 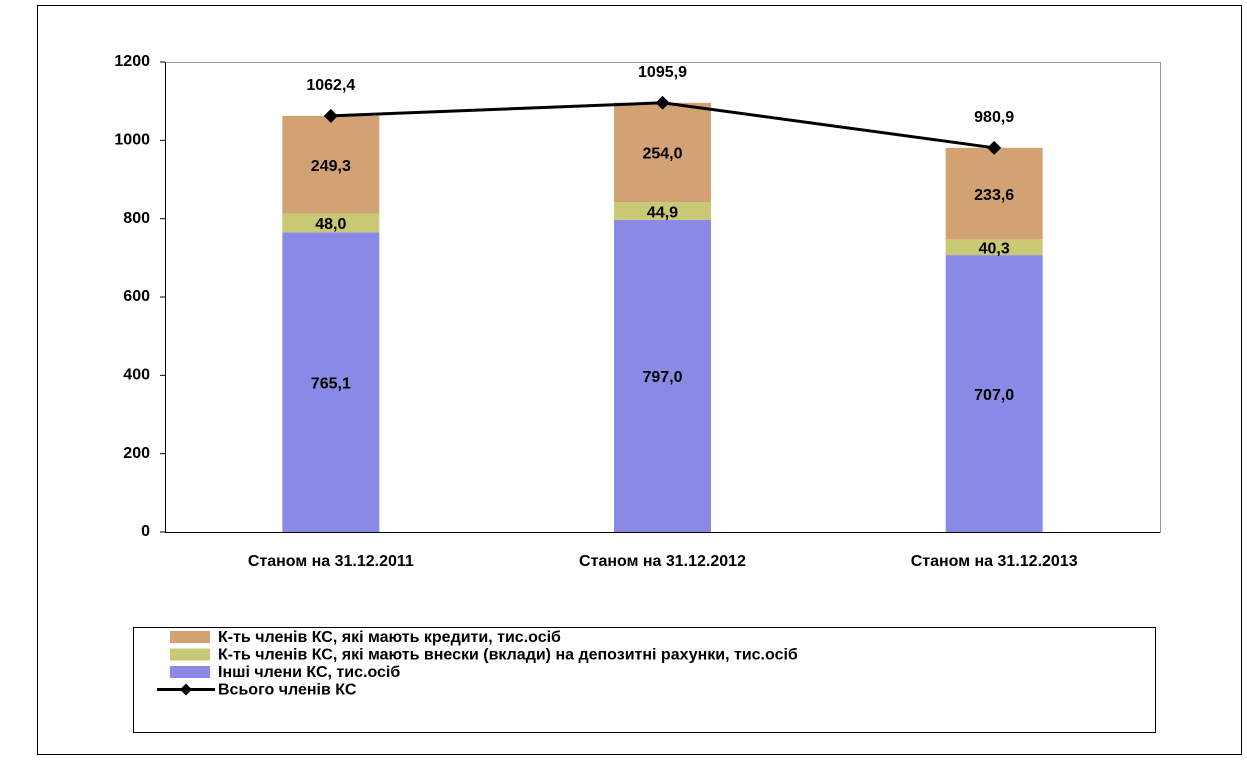 What do you see at coordinates (136, 296) in the screenshot?
I see `y-tick-label: 600` at bounding box center [136, 296].